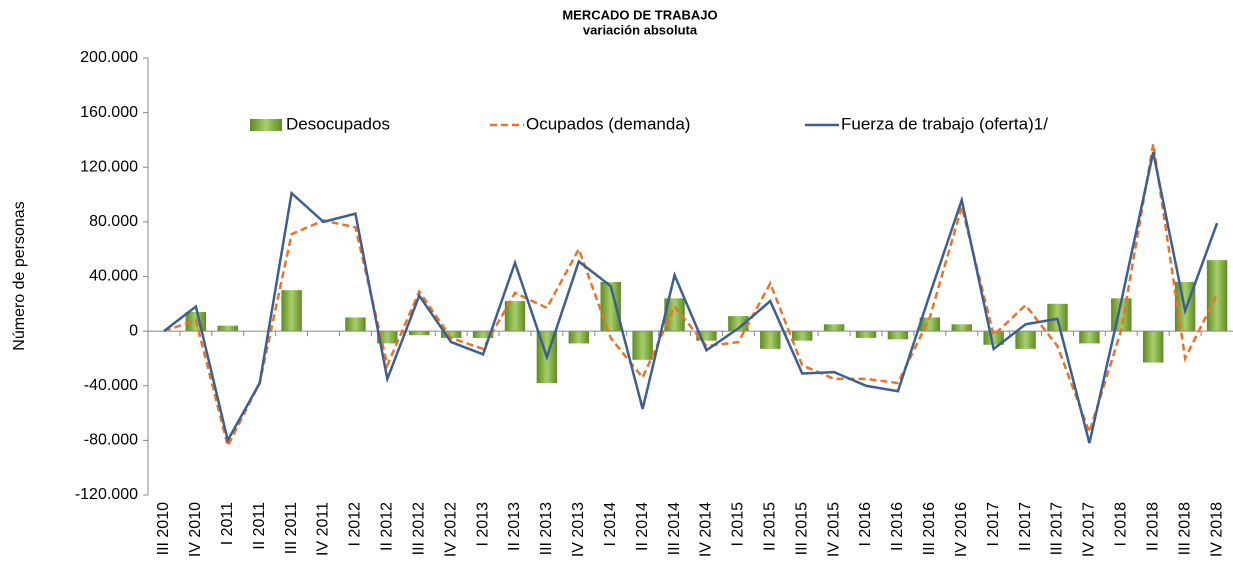 This screenshot has height=580, width=1233. I want to click on x-tick-label: I 2015, so click(738, 524).